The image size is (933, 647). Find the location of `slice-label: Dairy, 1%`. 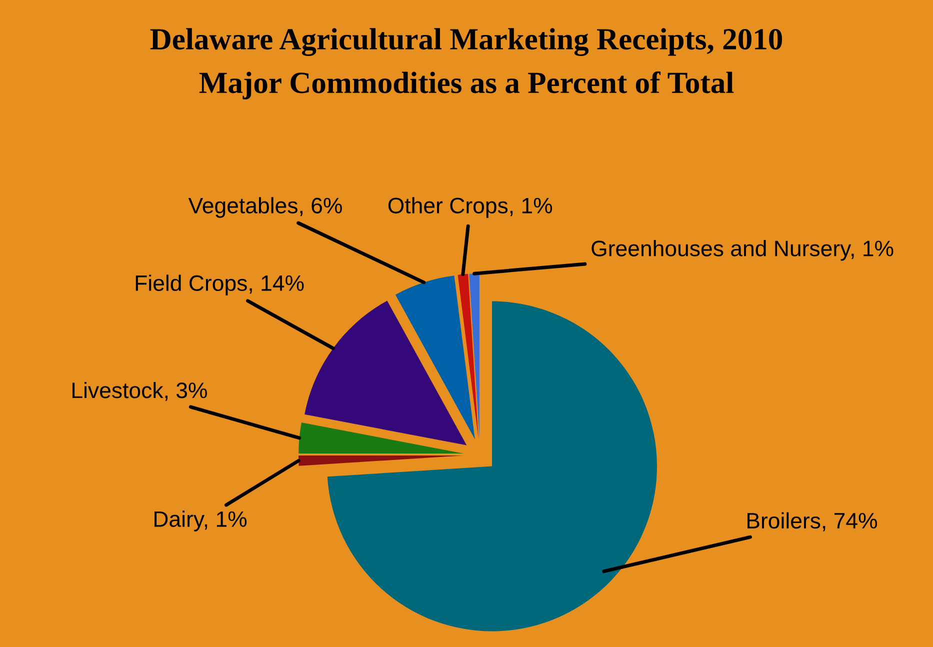

slice-label: Dairy, 1% is located at coordinates (200, 521).